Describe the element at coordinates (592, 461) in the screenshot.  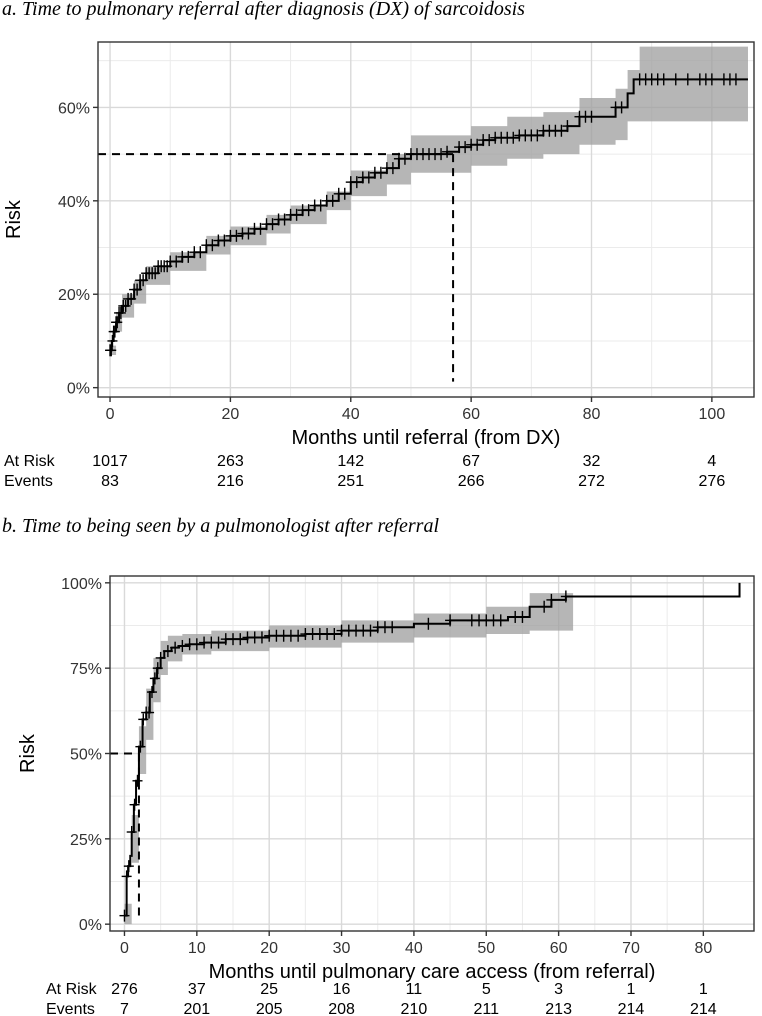
I see `panel-a-at-risk-value: 32` at that location.